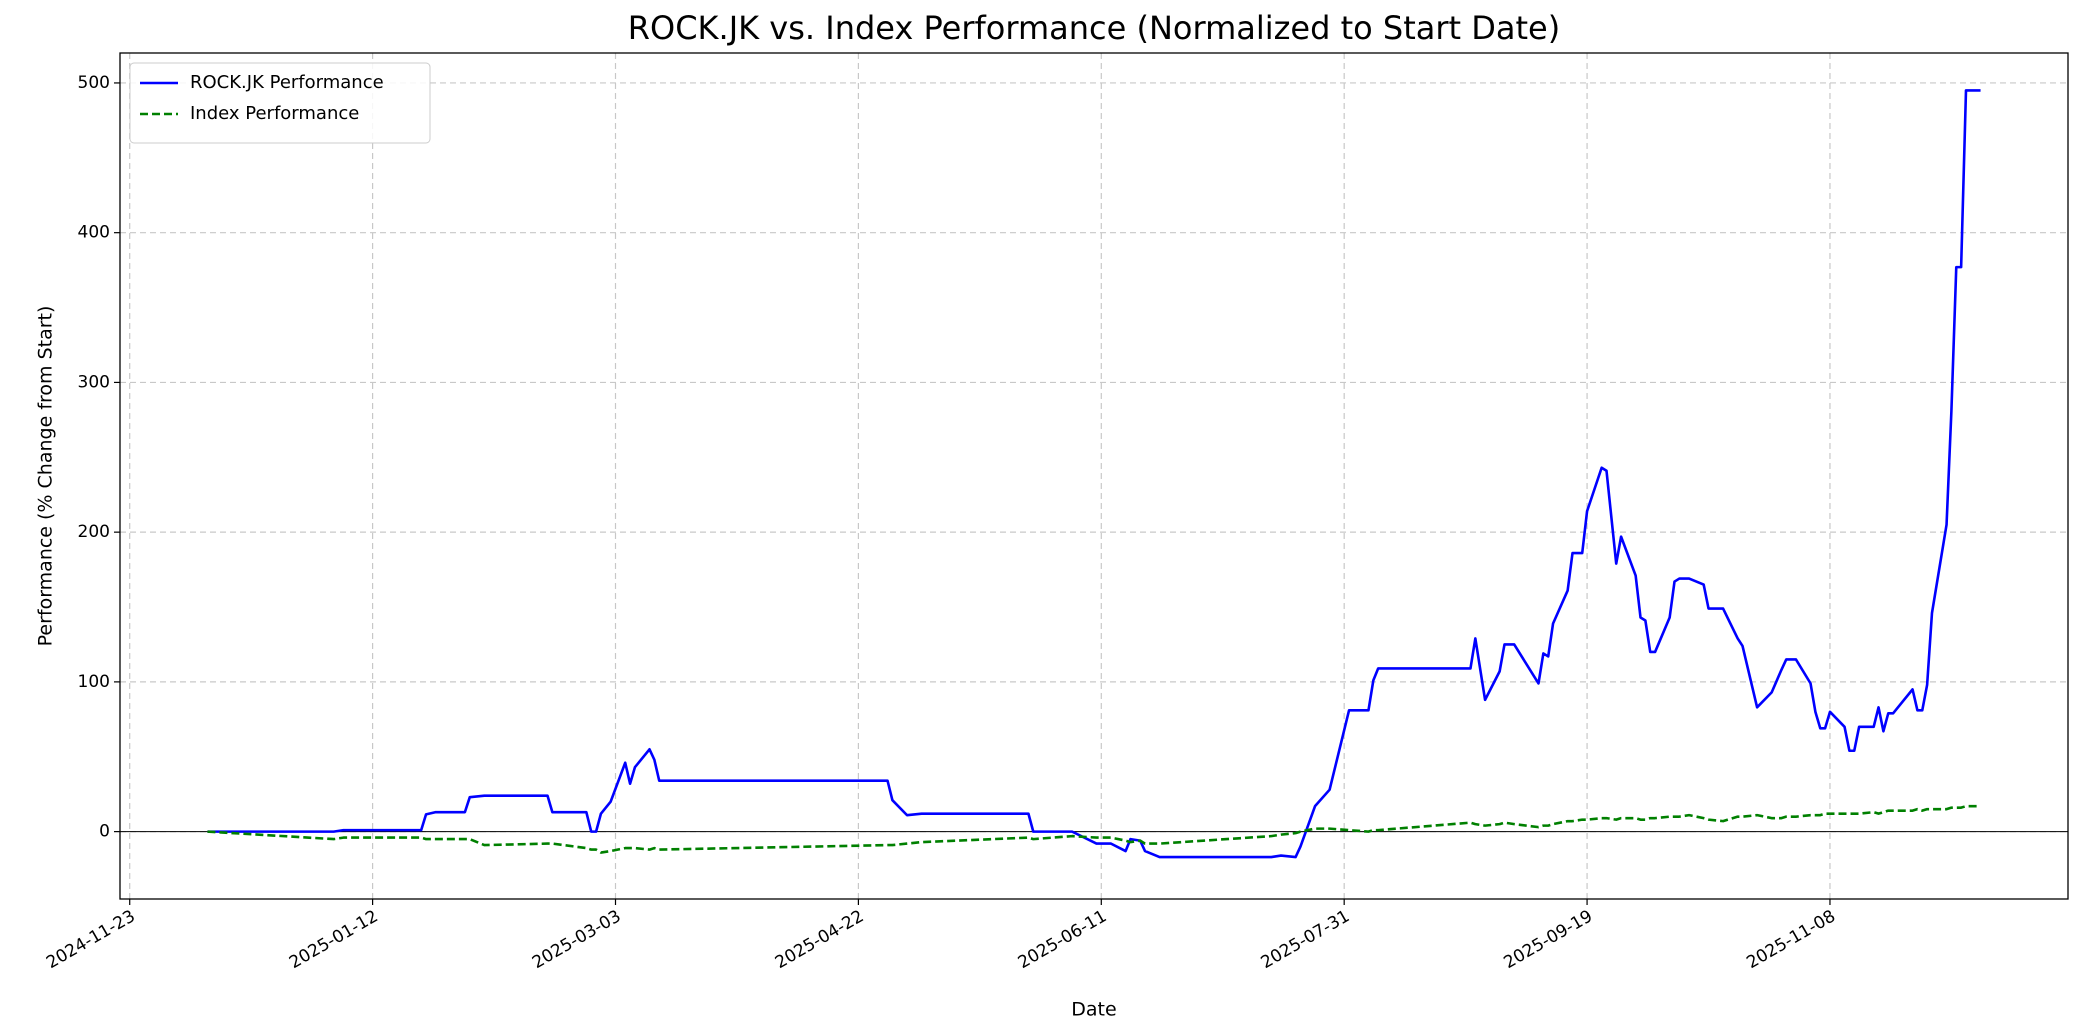 The image size is (2083, 1035). I want to click on y-tick-label: 500, so click(94, 83).